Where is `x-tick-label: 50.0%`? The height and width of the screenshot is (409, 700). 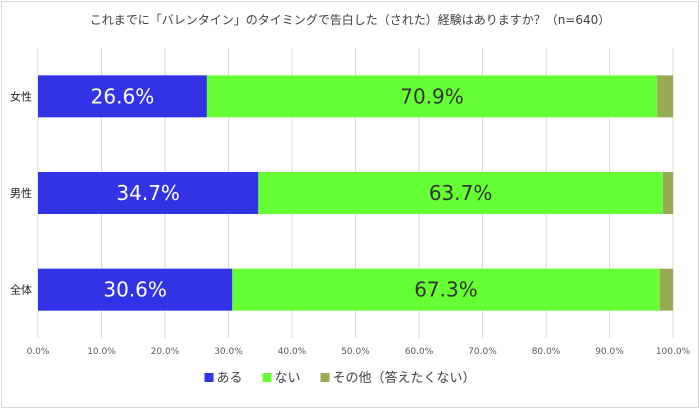 x-tick-label: 50.0% is located at coordinates (355, 352).